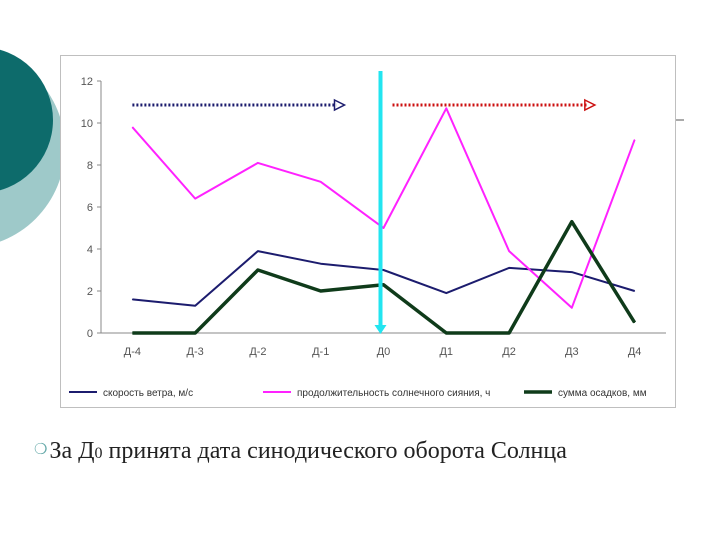 The height and width of the screenshot is (540, 720). I want to click on x-tick-label: Д3, so click(572, 352).